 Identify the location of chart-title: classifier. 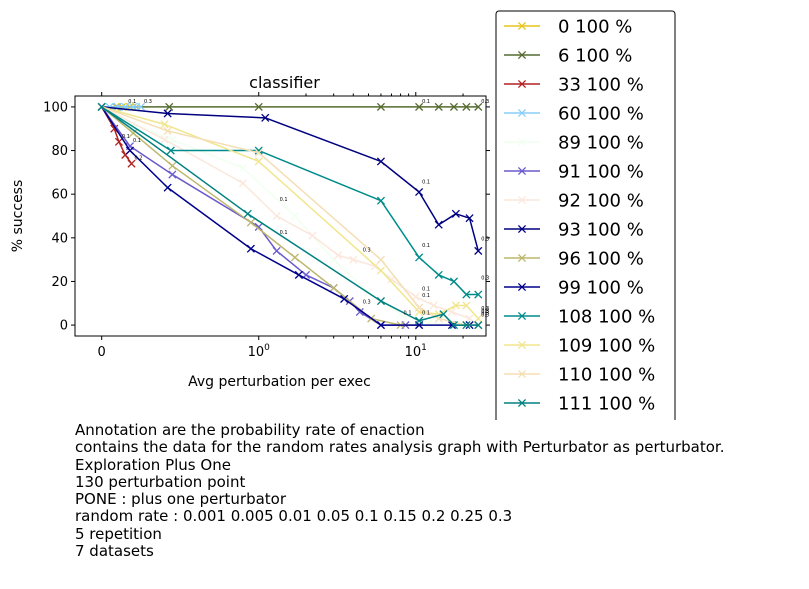
(284, 82).